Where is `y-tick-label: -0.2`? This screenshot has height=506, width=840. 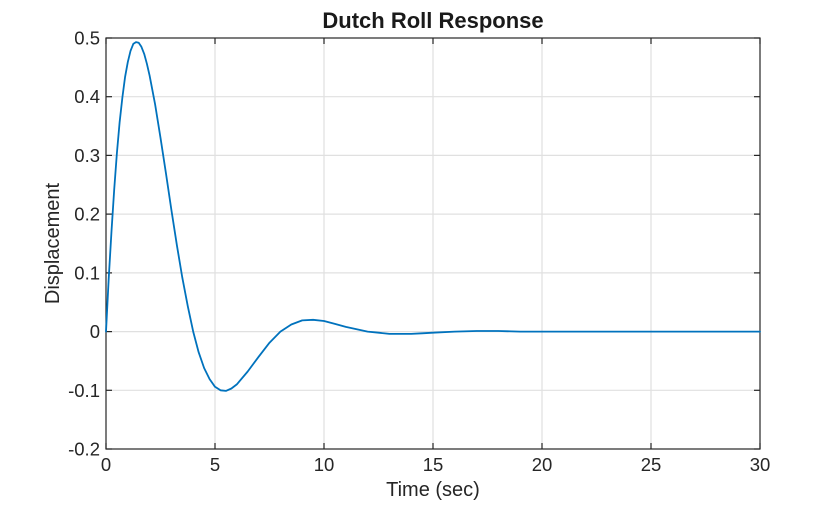
y-tick-label: -0.2 is located at coordinates (84, 449).